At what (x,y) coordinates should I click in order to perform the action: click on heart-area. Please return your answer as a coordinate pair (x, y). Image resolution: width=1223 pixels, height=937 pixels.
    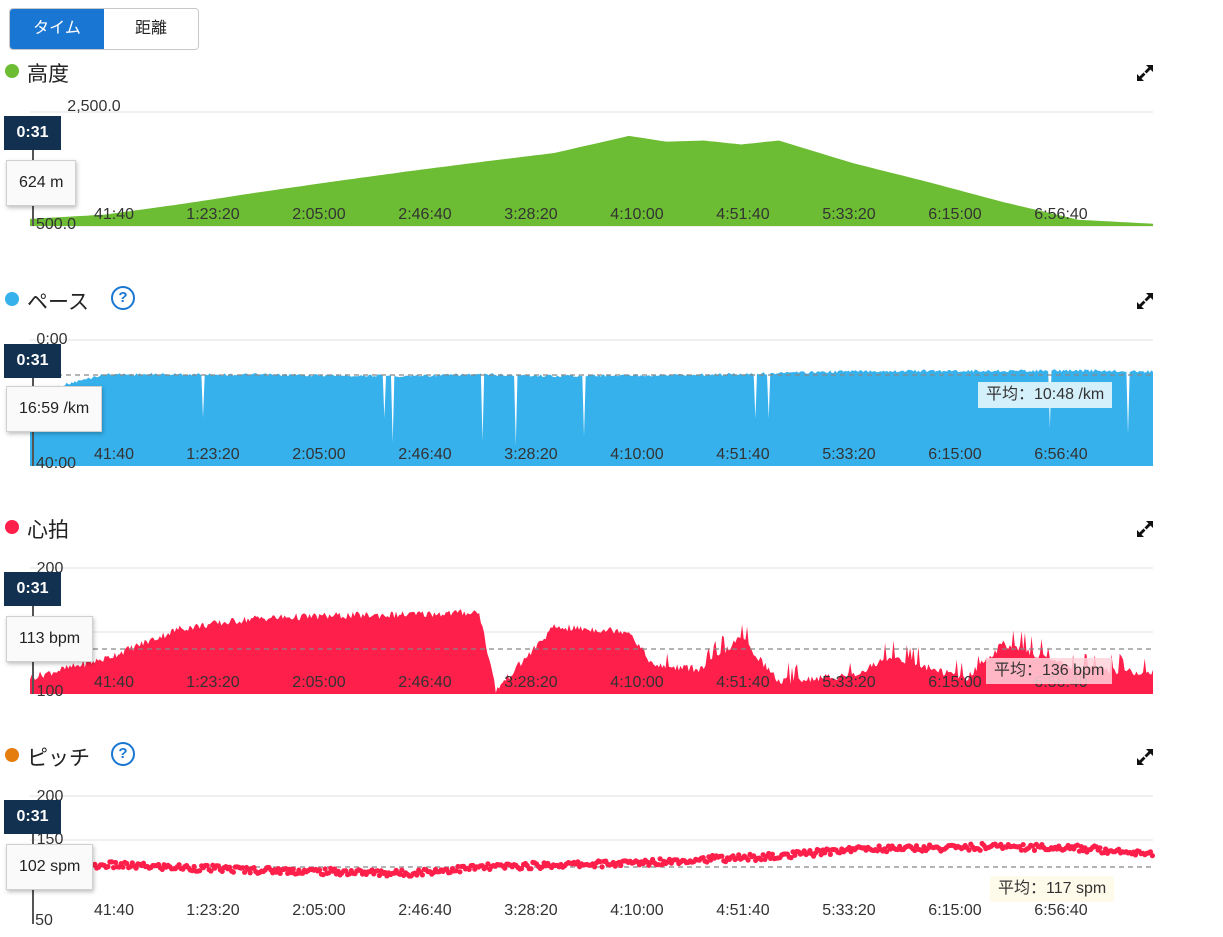
    Looking at the image, I should click on (591, 651).